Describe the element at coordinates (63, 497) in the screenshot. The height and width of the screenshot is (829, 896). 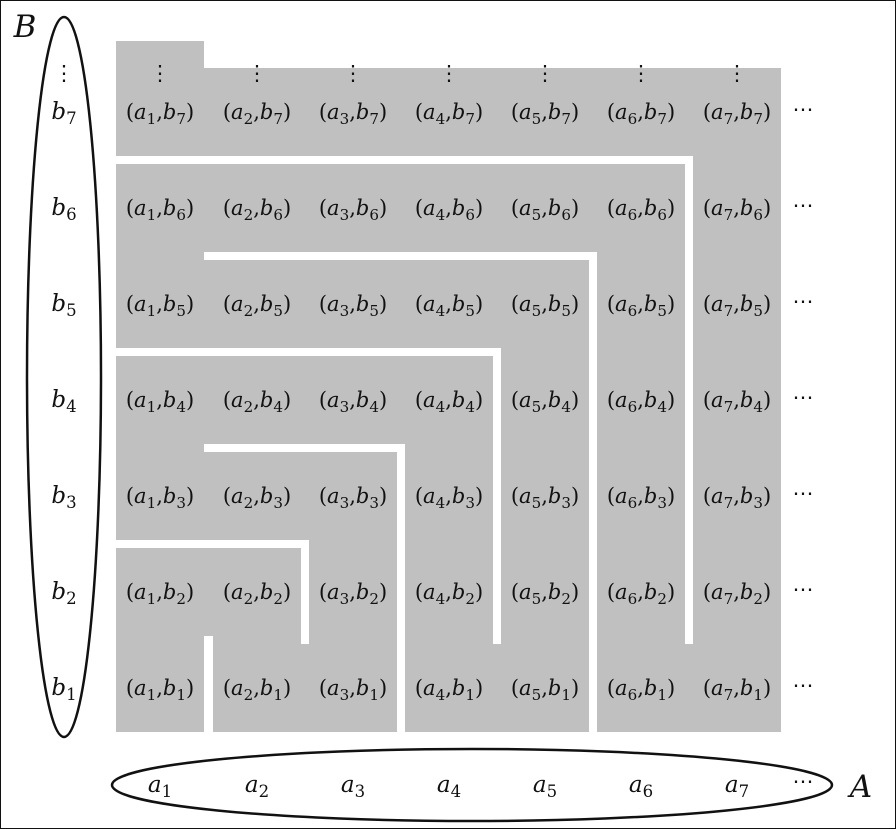
I see `set-b-element: b3​` at that location.